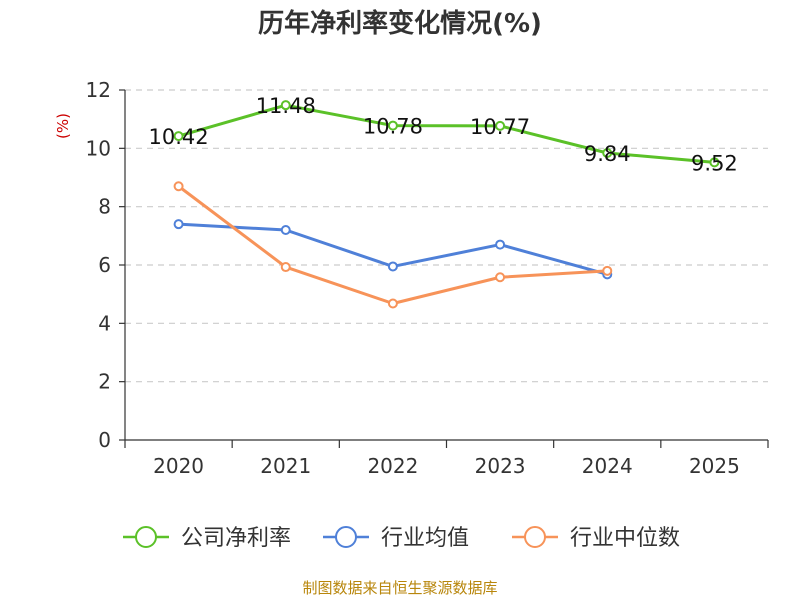 Image resolution: width=800 pixels, height=600 pixels. I want to click on x-tick-label-2023: 2023, so click(500, 466).